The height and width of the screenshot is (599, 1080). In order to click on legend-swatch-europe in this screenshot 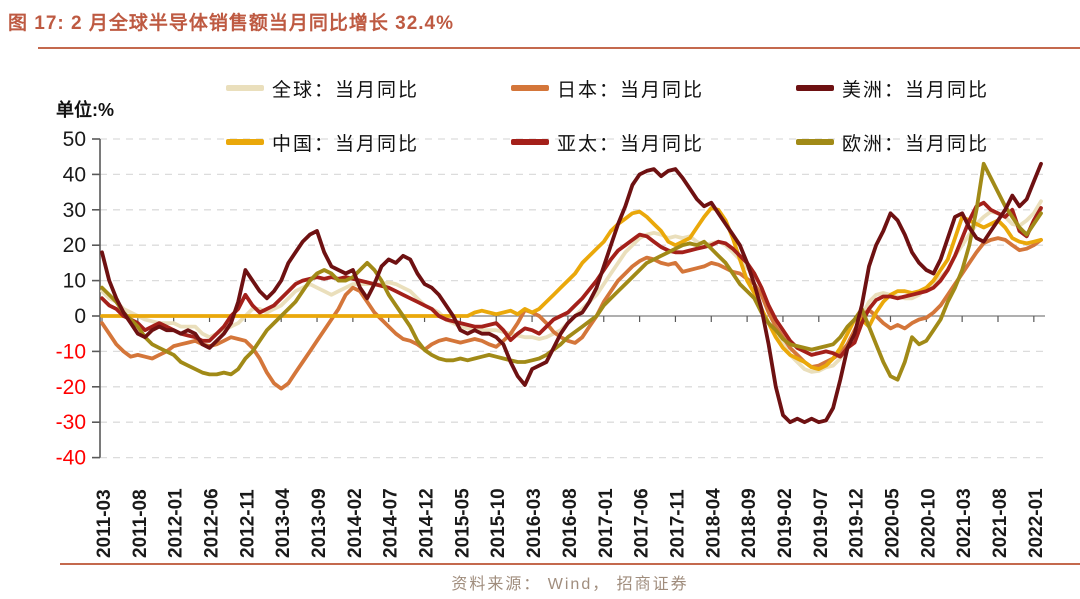, I will do `click(815, 142)`.